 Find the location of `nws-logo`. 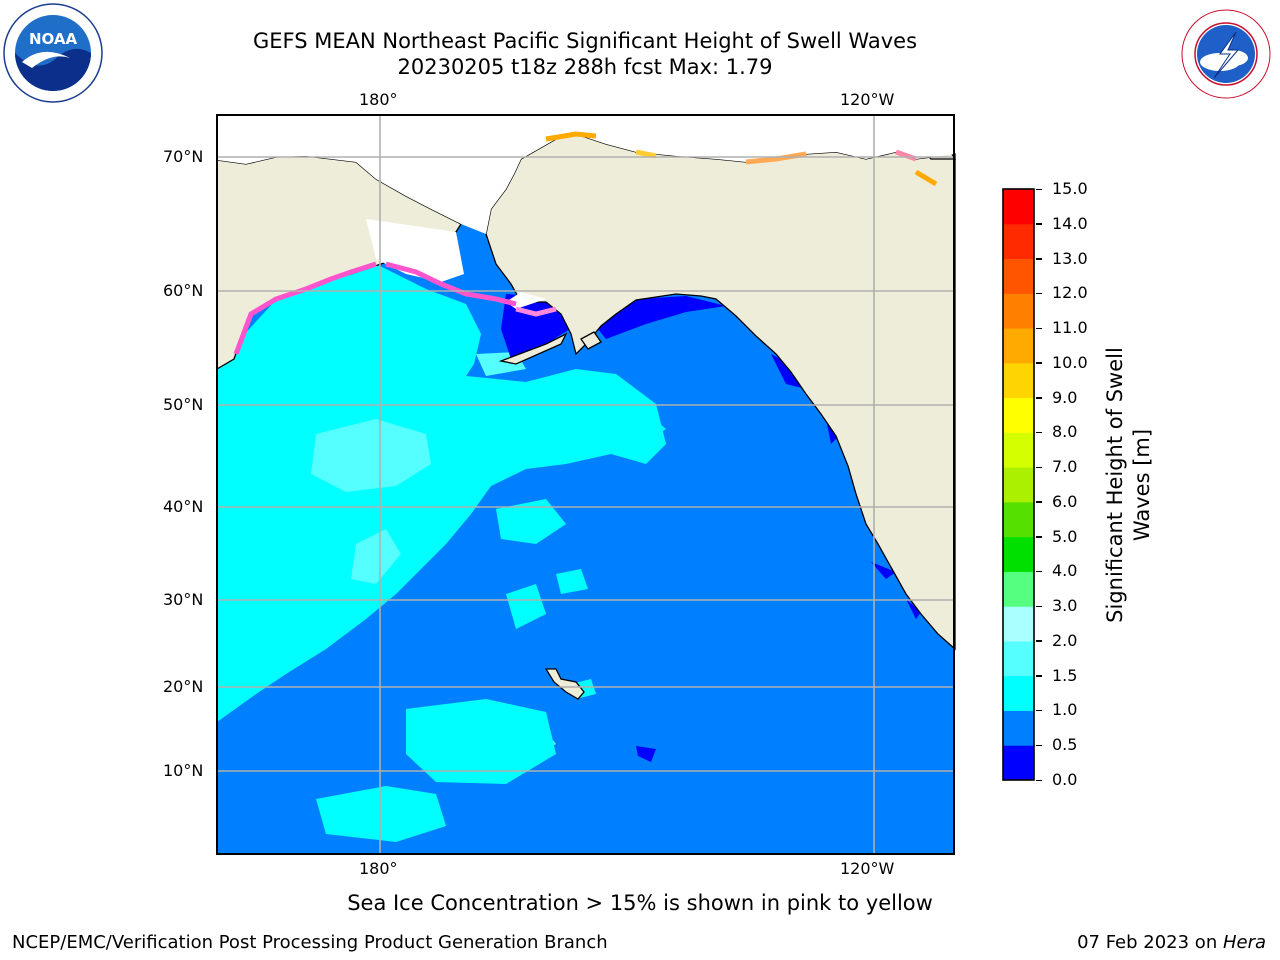

nws-logo is located at coordinates (1226, 54).